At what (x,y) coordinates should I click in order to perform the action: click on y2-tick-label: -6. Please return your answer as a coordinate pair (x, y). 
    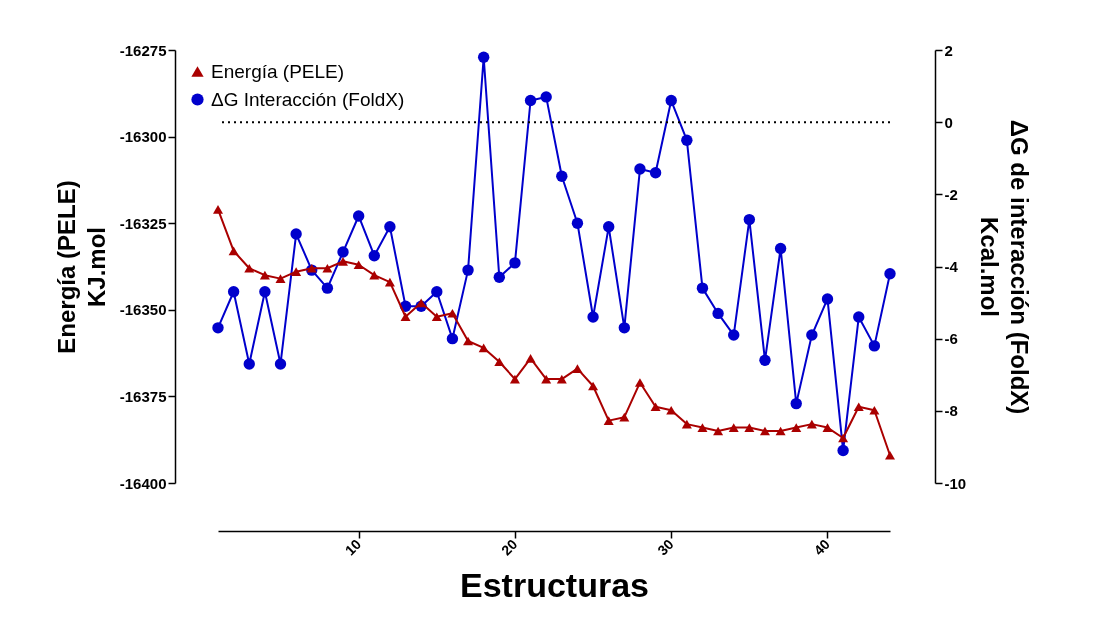
    Looking at the image, I should click on (951, 339).